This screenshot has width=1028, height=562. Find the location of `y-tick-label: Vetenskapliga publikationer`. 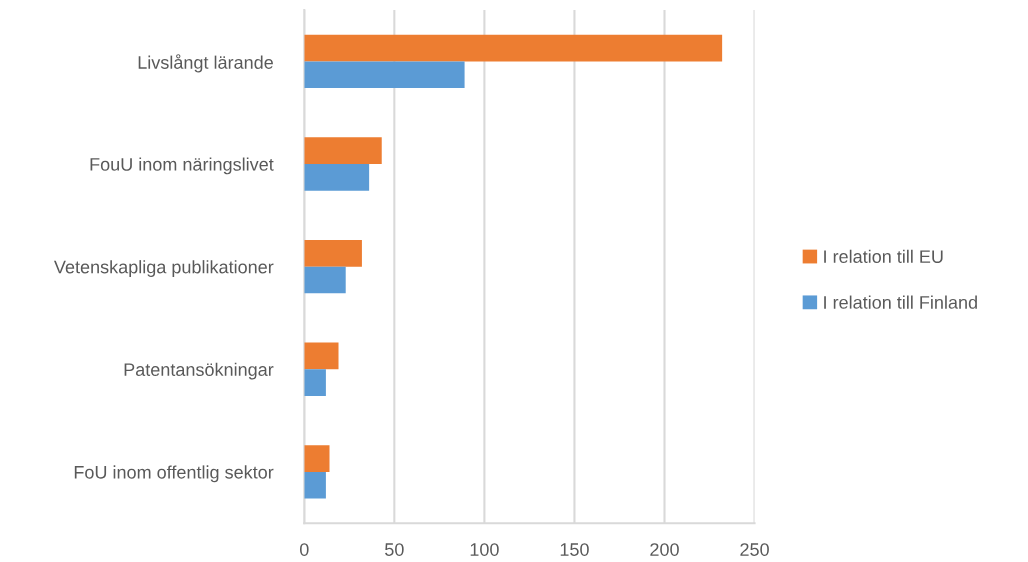

y-tick-label: Vetenskapliga publikationer is located at coordinates (163, 268).